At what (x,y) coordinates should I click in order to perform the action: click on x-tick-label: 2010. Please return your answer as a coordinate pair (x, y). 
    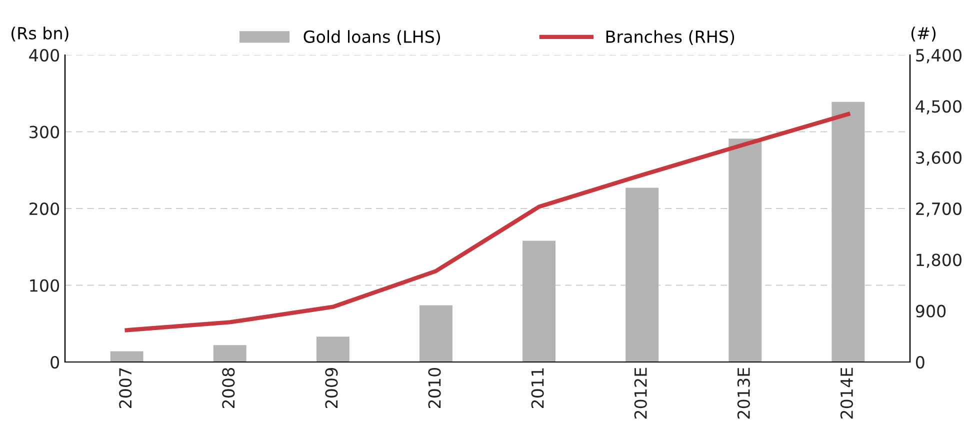
    Looking at the image, I should click on (434, 388).